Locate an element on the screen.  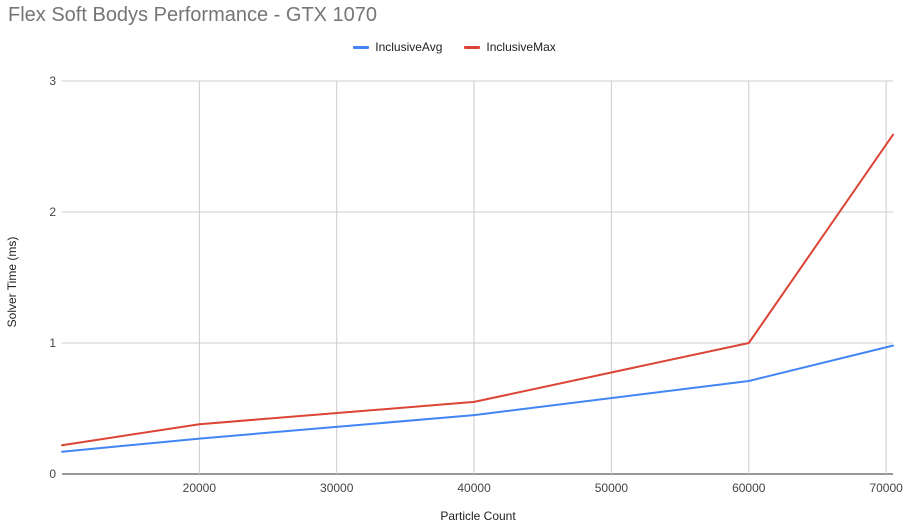
x-tick-label: 20000 is located at coordinates (200, 488).